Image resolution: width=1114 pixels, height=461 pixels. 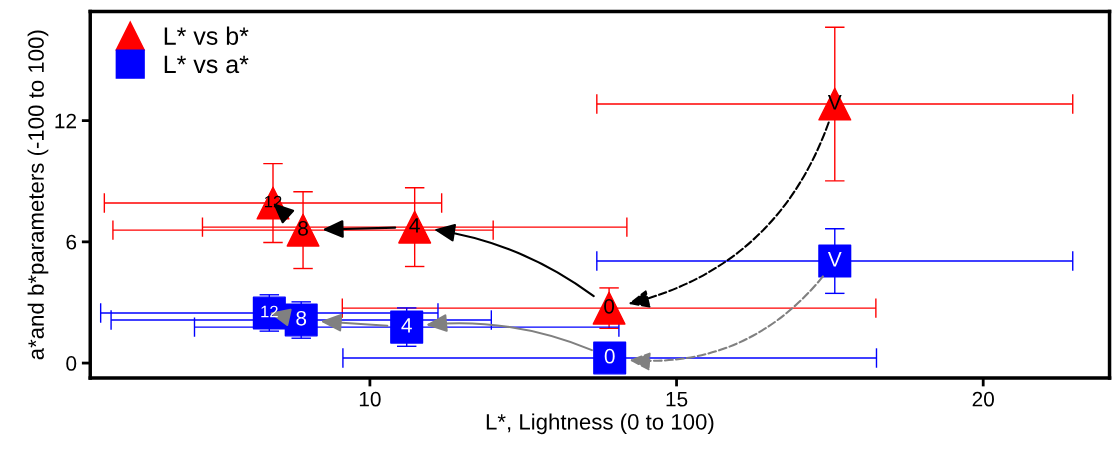 I want to click on x-tick-label: 10, so click(x=370, y=399).